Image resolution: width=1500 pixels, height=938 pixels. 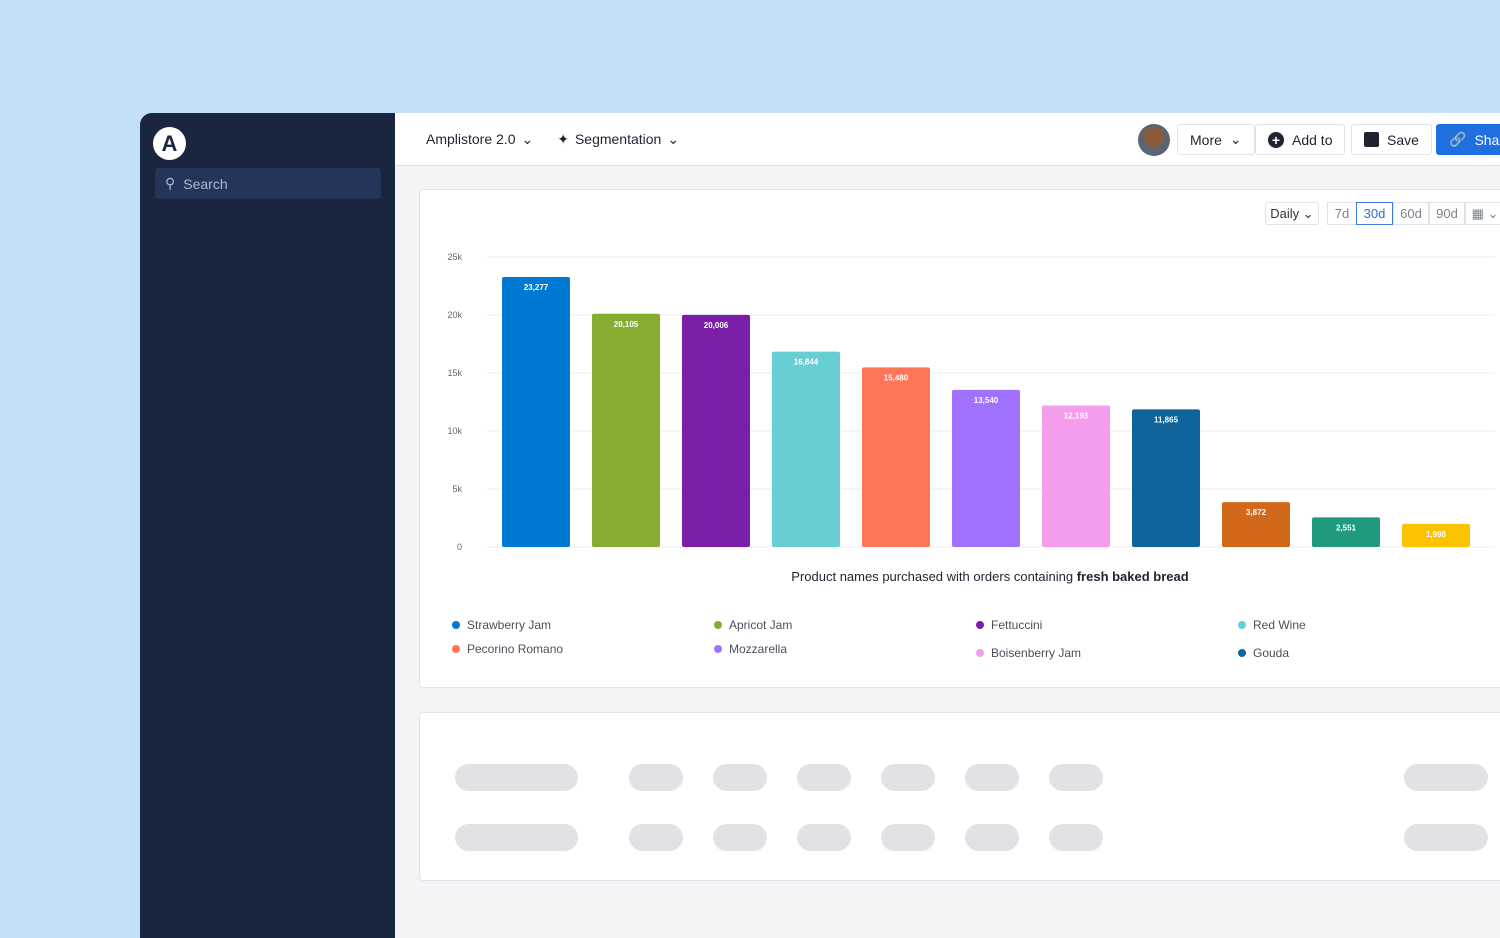 I want to click on share-button: 🔗 Shar, so click(x=1468, y=139).